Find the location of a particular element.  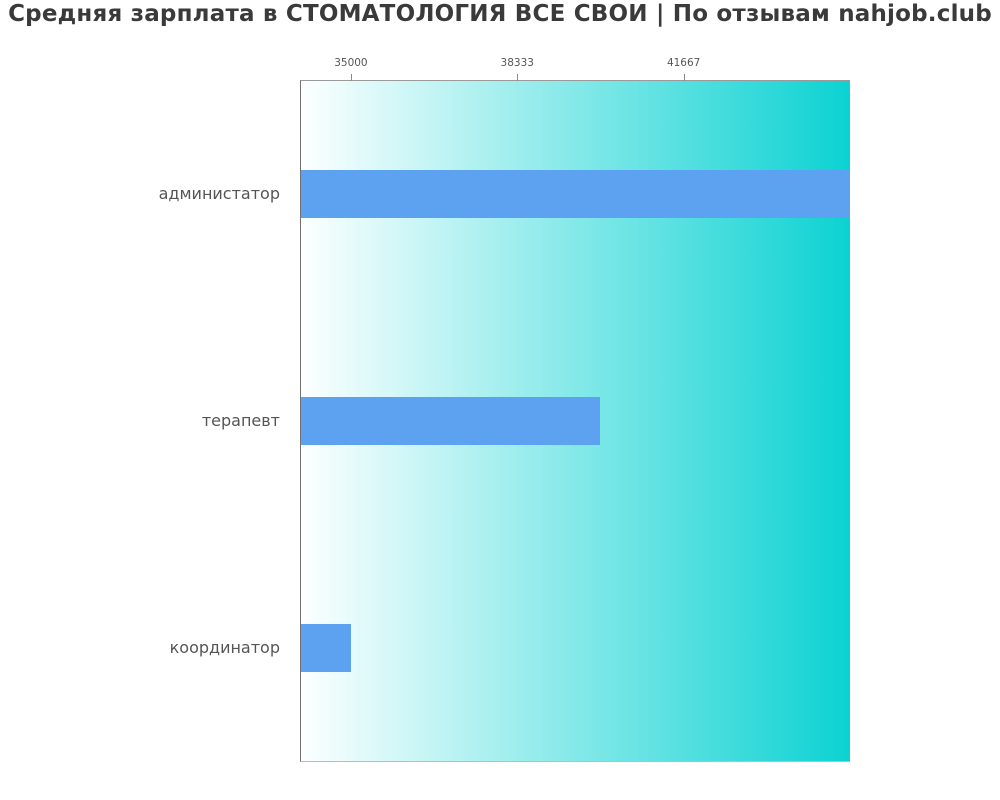

category-label: терапевт is located at coordinates (240, 420).